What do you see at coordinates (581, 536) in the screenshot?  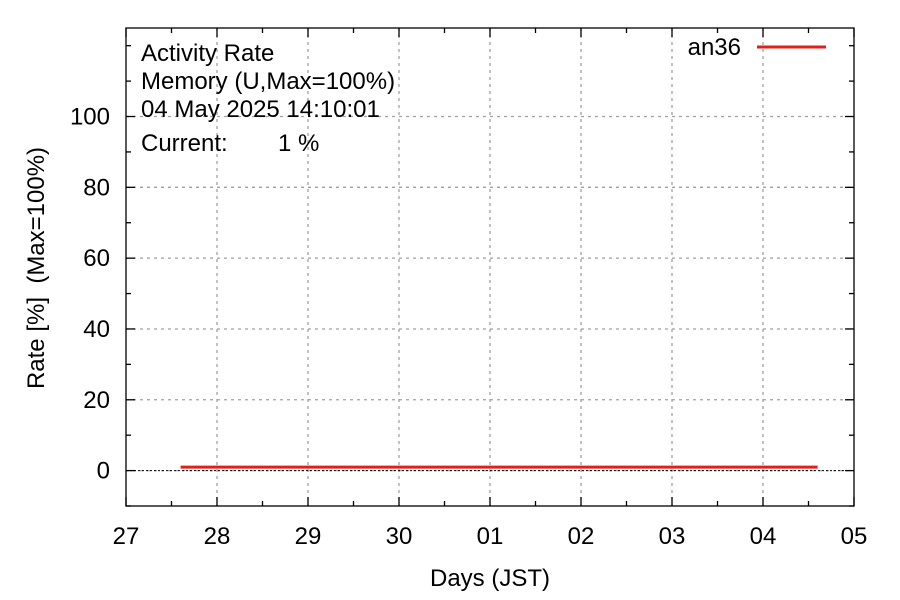 I see `x-tick-label: 02` at bounding box center [581, 536].